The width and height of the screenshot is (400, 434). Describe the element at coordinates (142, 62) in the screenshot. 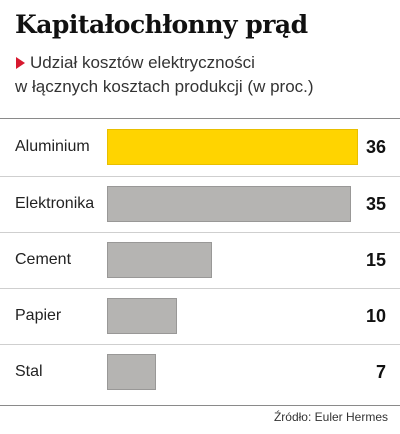

I see `subtitle-line-1-text: Udział kosztów elektryczności` at that location.